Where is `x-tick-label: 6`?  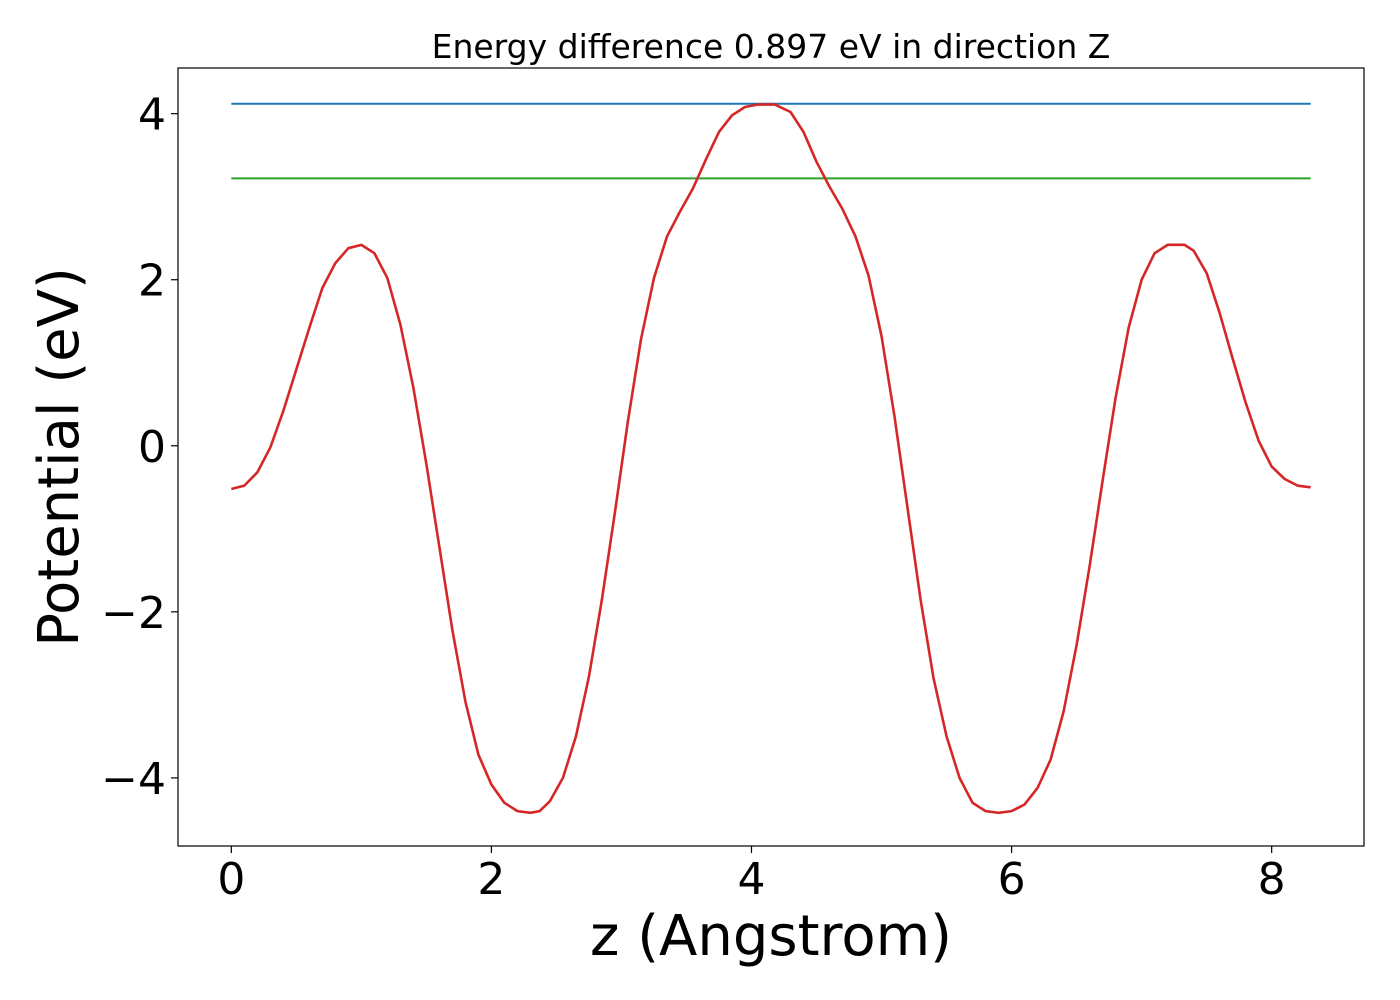 x-tick-label: 6 is located at coordinates (1012, 879).